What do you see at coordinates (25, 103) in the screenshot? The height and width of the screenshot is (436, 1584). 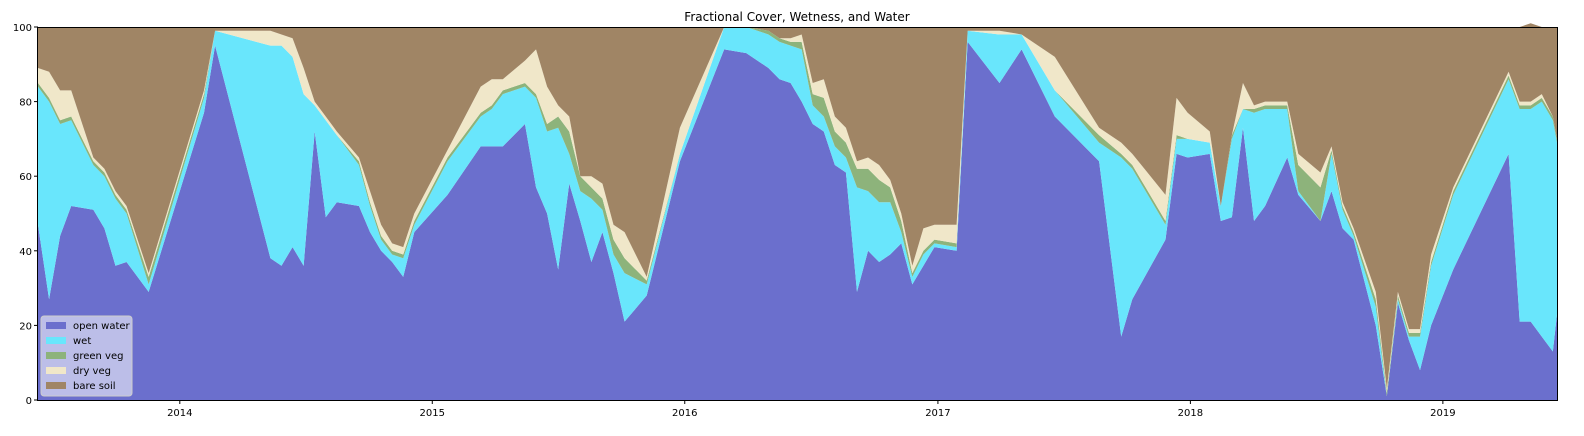 I see `y-tick-label: 80` at bounding box center [25, 103].